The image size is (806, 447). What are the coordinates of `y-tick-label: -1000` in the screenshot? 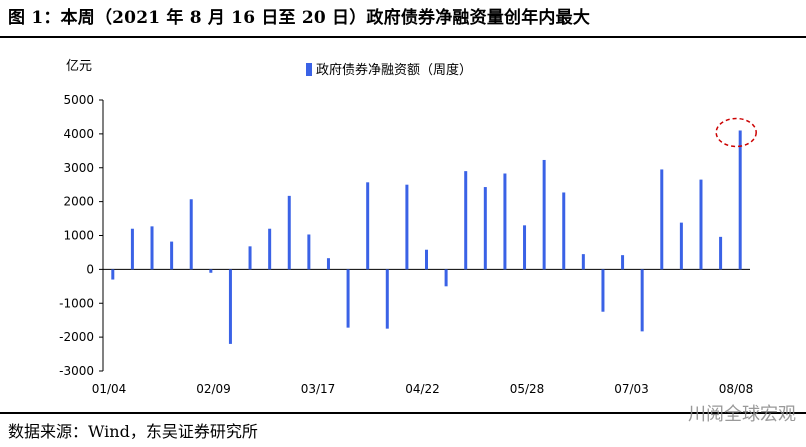 It's located at (76, 303).